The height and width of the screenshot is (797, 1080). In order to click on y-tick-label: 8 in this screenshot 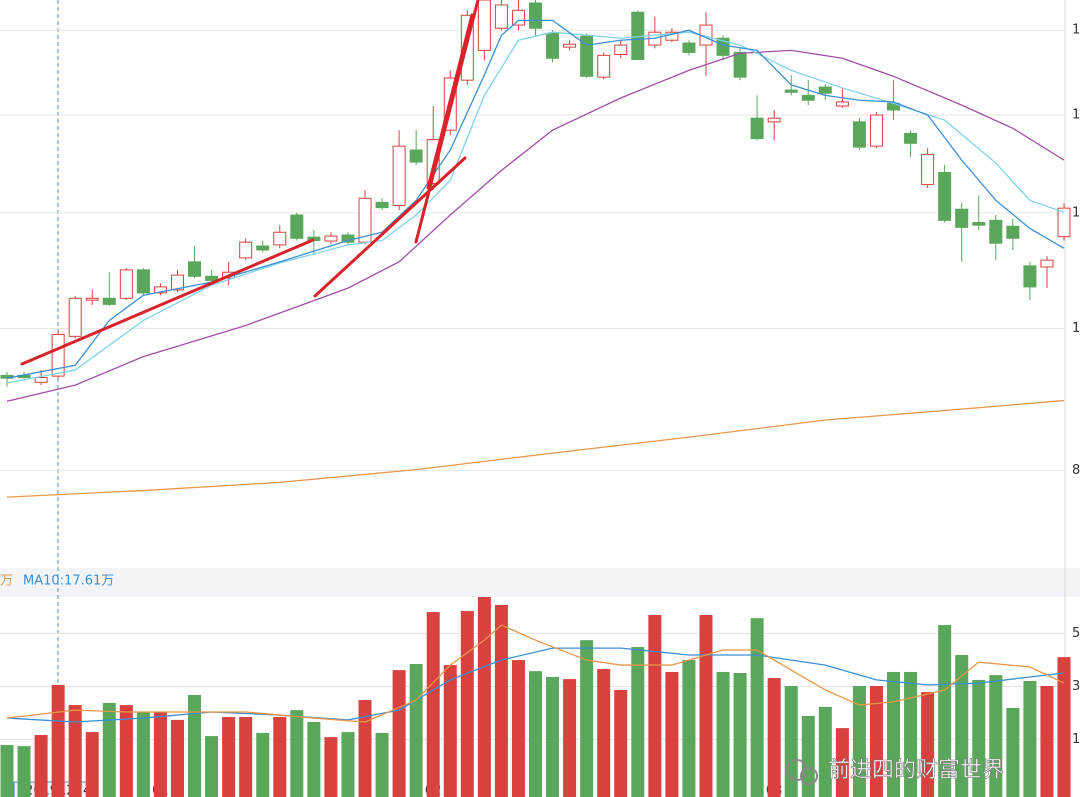, I will do `click(1076, 470)`.